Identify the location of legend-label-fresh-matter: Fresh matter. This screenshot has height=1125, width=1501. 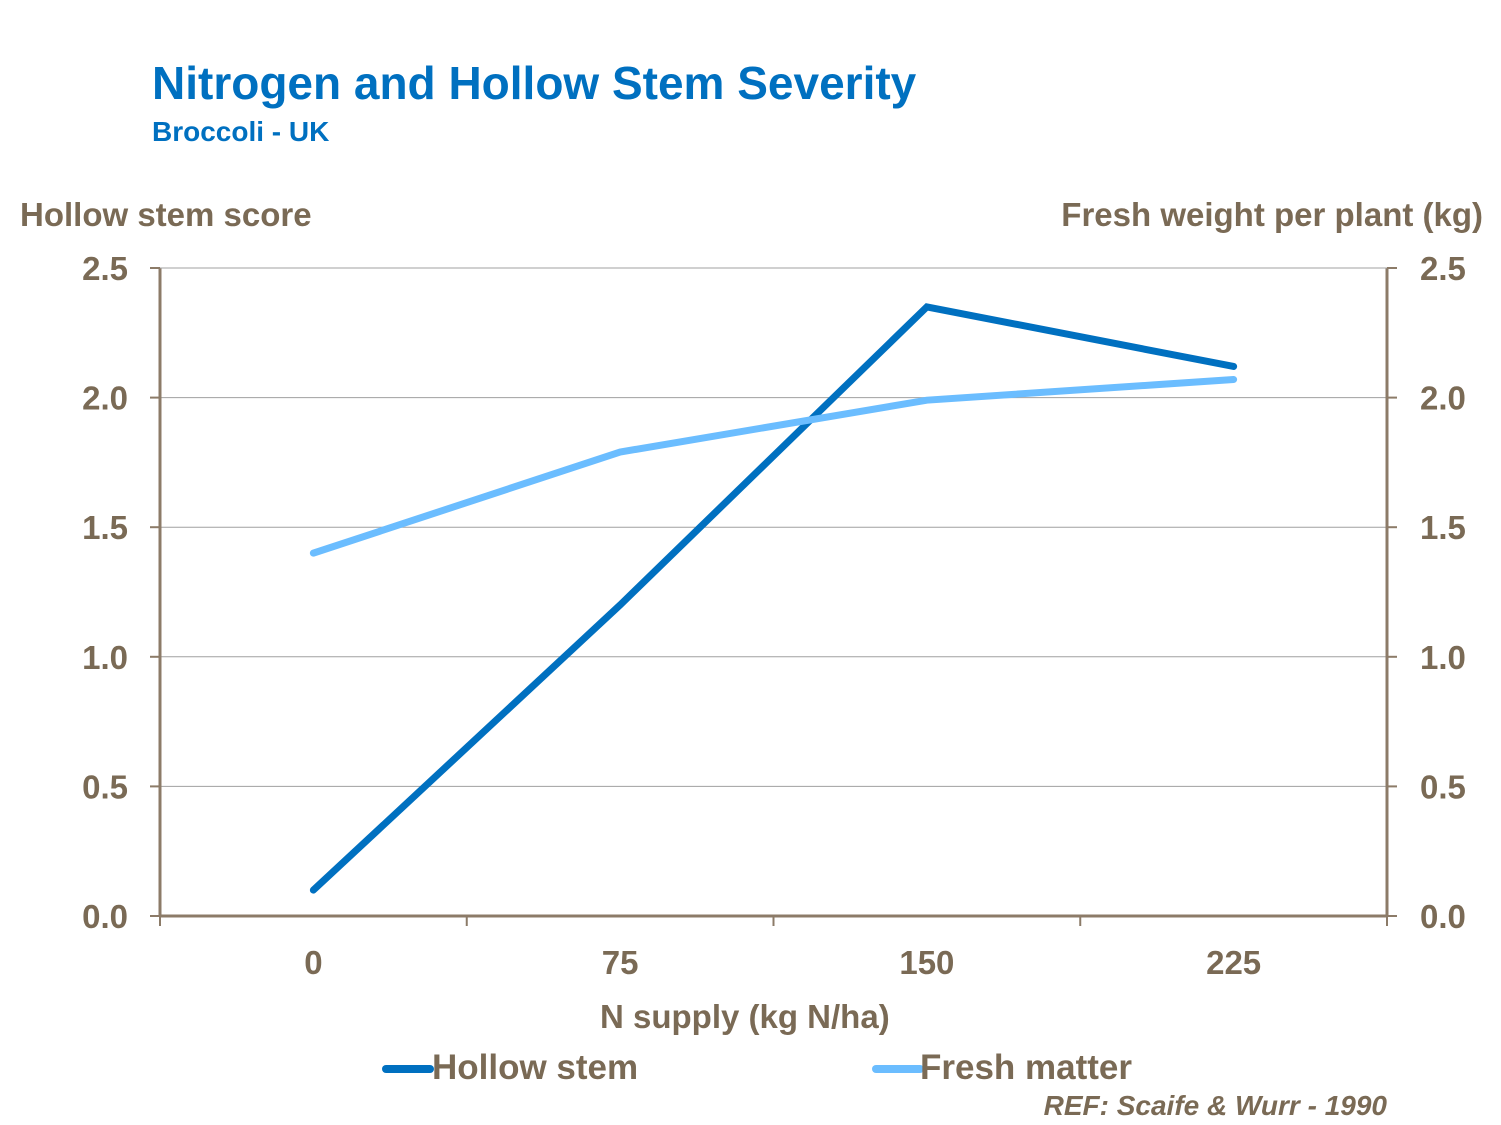
(1026, 1067).